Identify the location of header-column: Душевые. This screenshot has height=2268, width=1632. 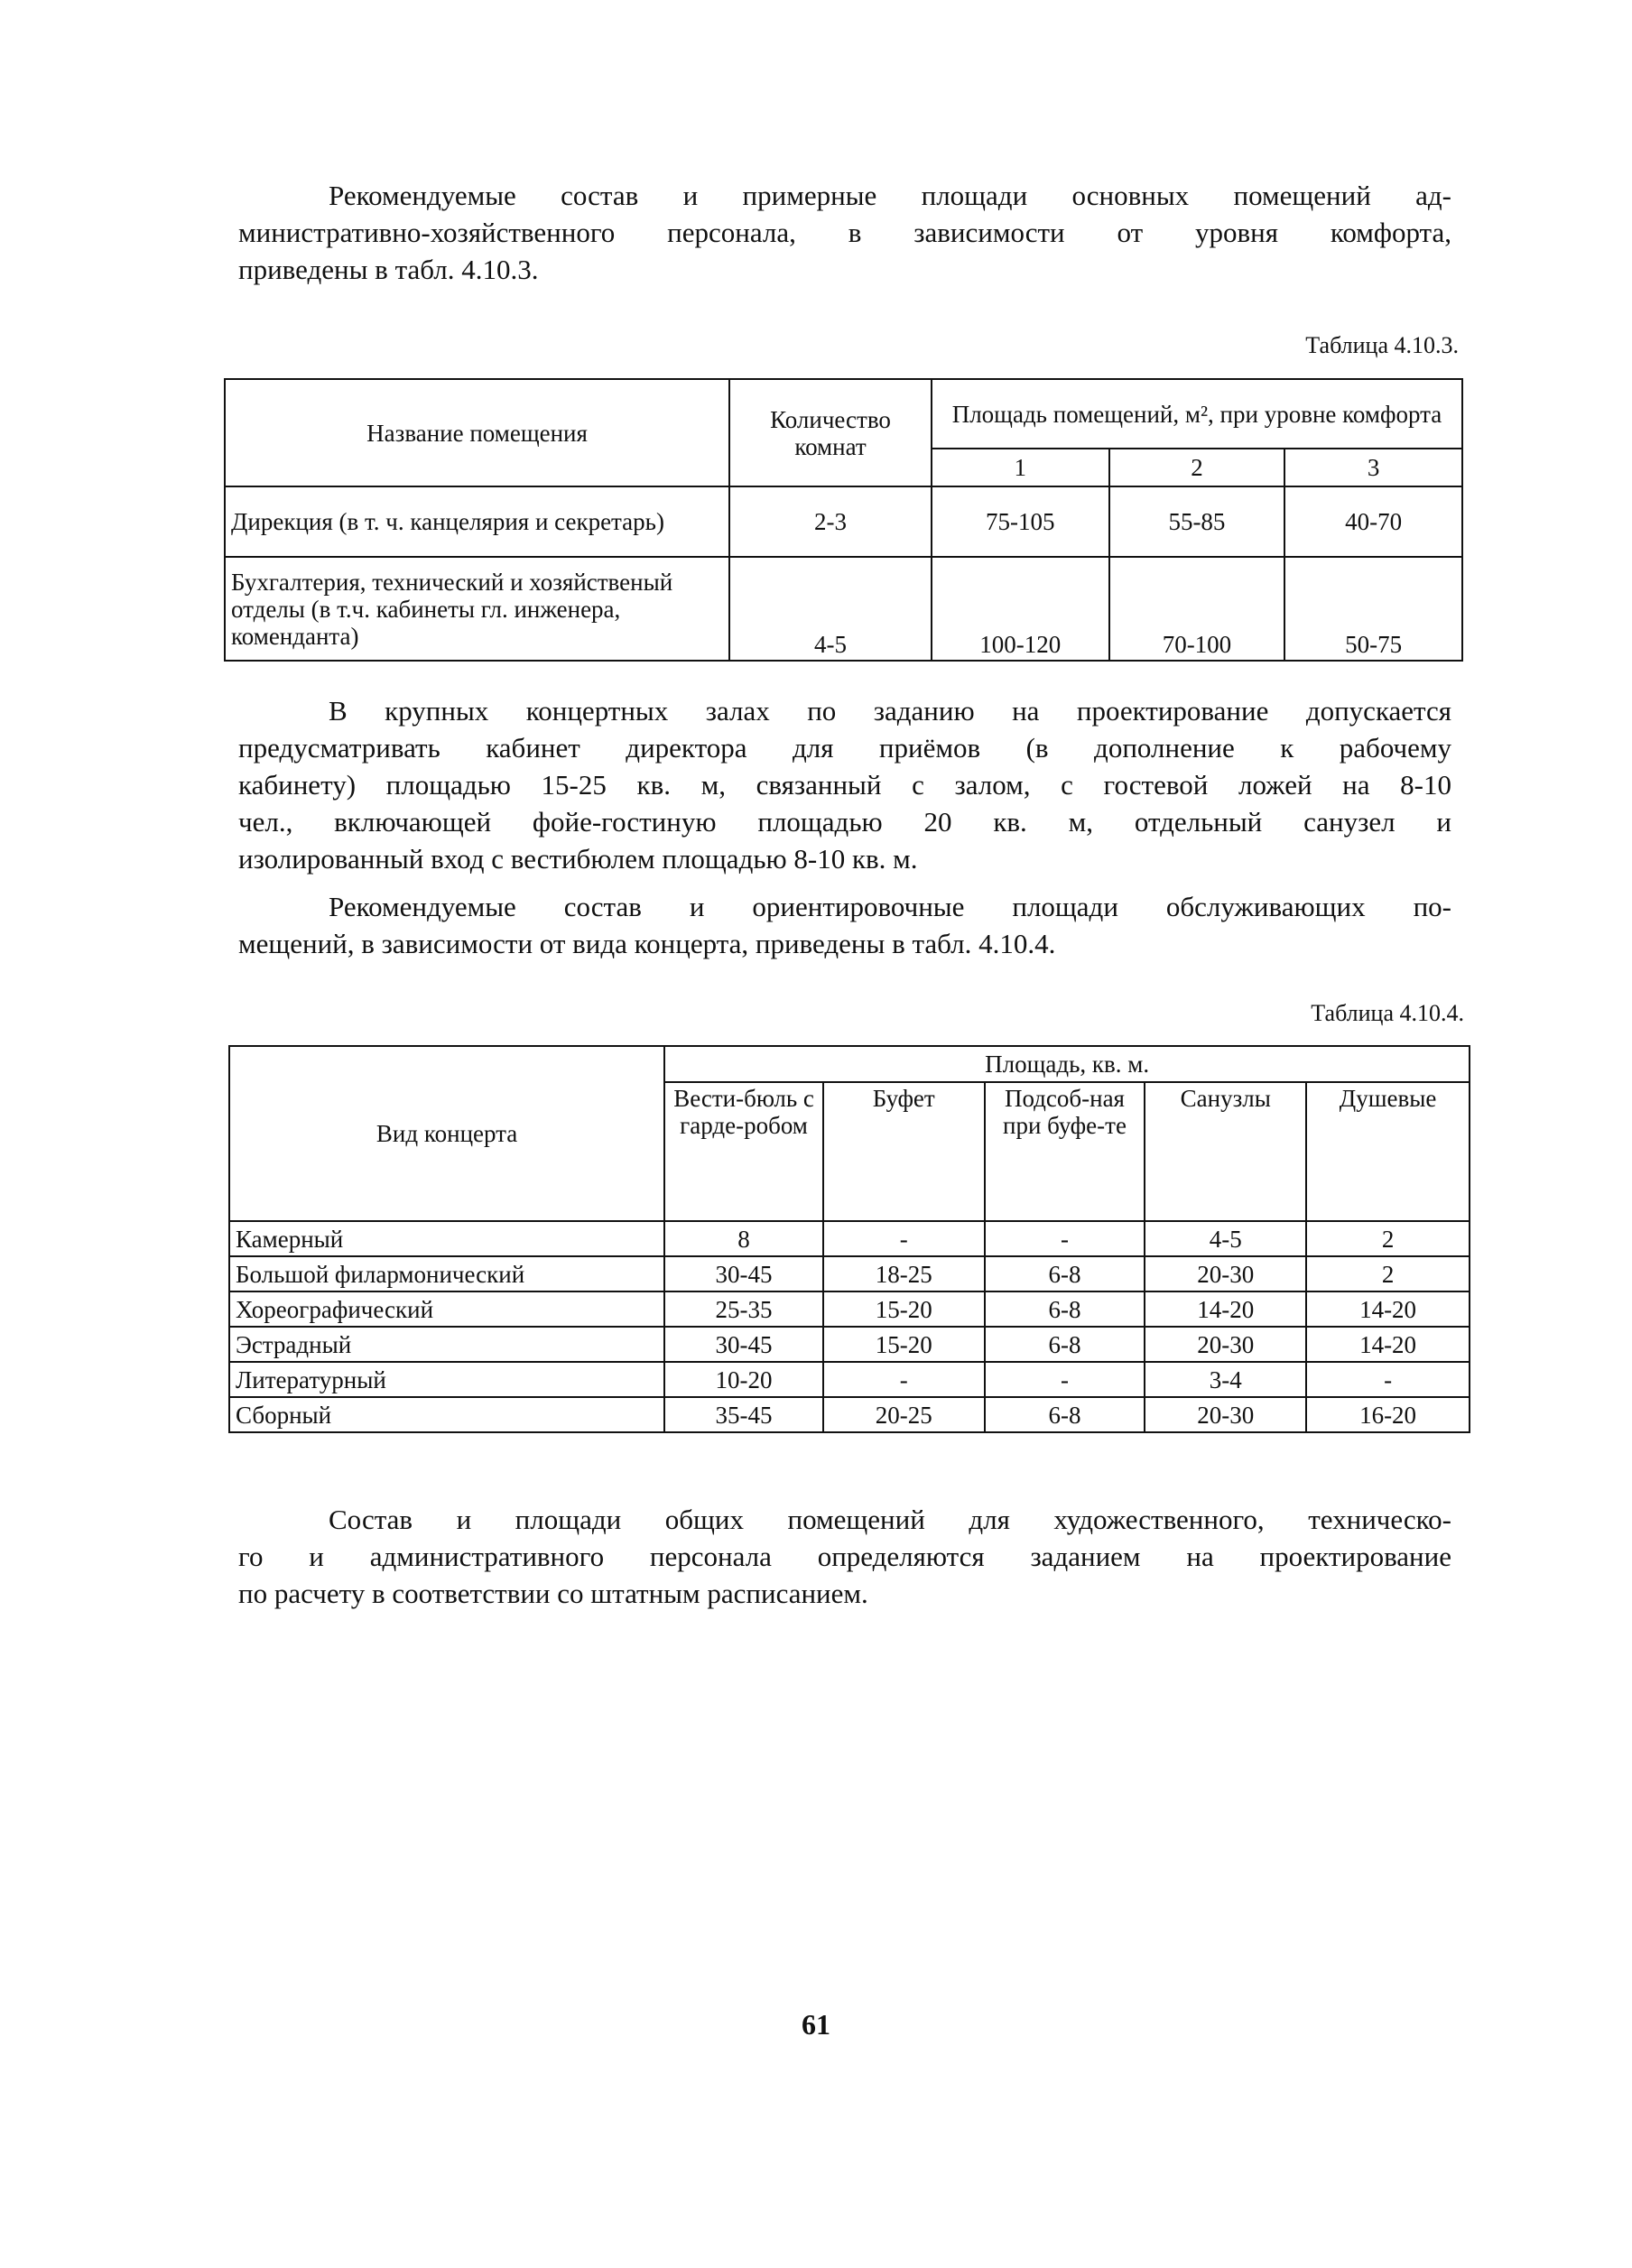
(1387, 1152).